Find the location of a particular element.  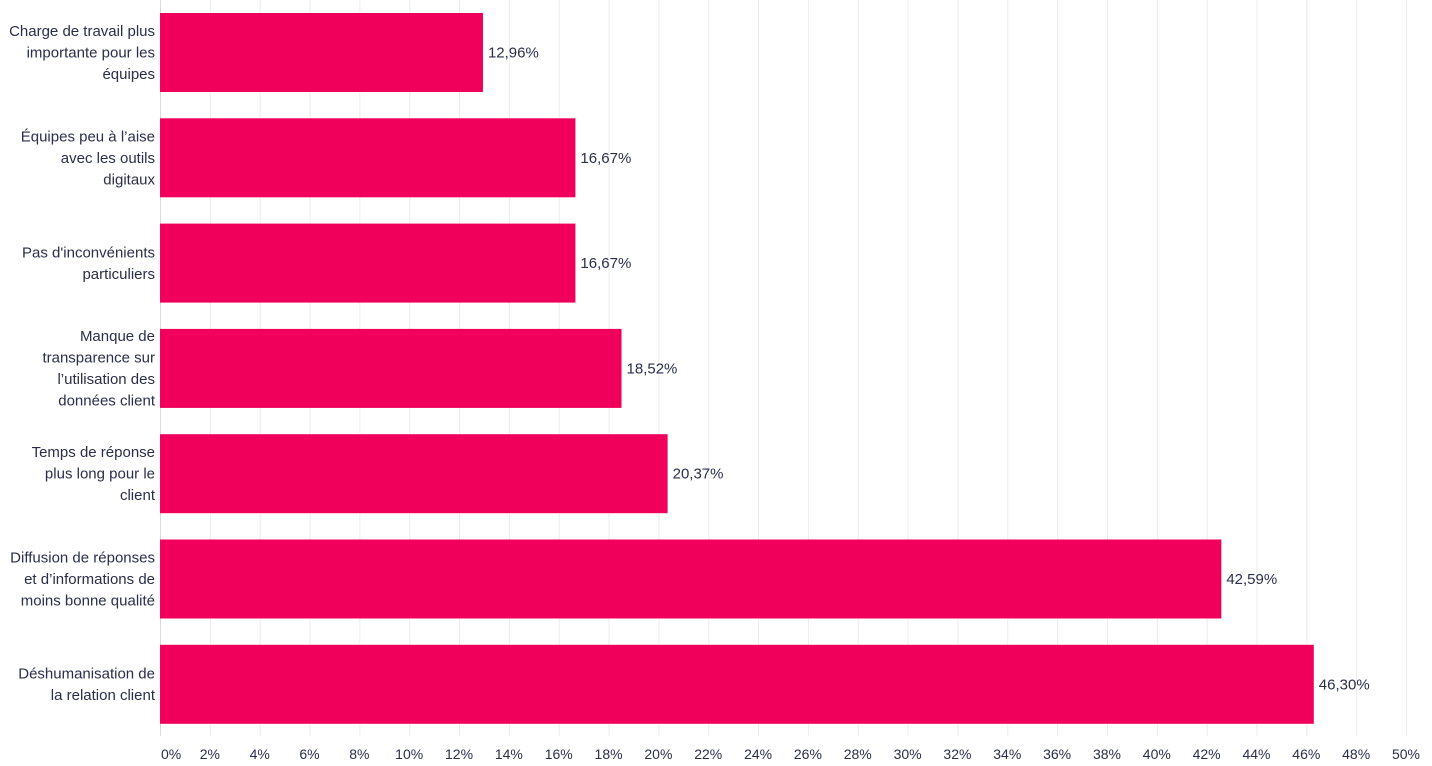

x-tick-label-12: 12% is located at coordinates (459, 754).